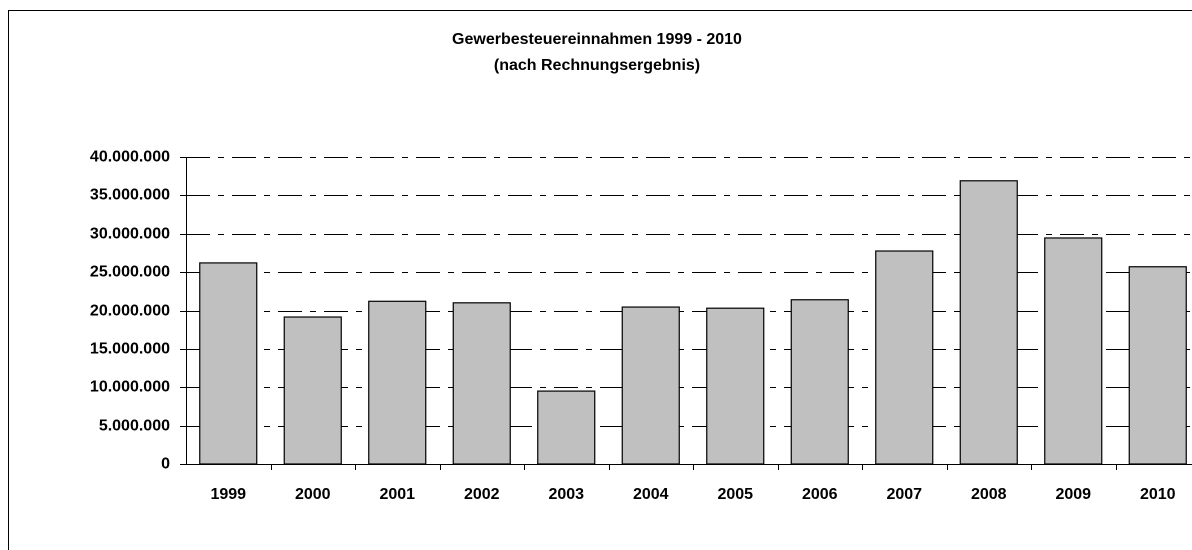  Describe the element at coordinates (482, 494) in the screenshot. I see `x-tick-label: 2002` at that location.